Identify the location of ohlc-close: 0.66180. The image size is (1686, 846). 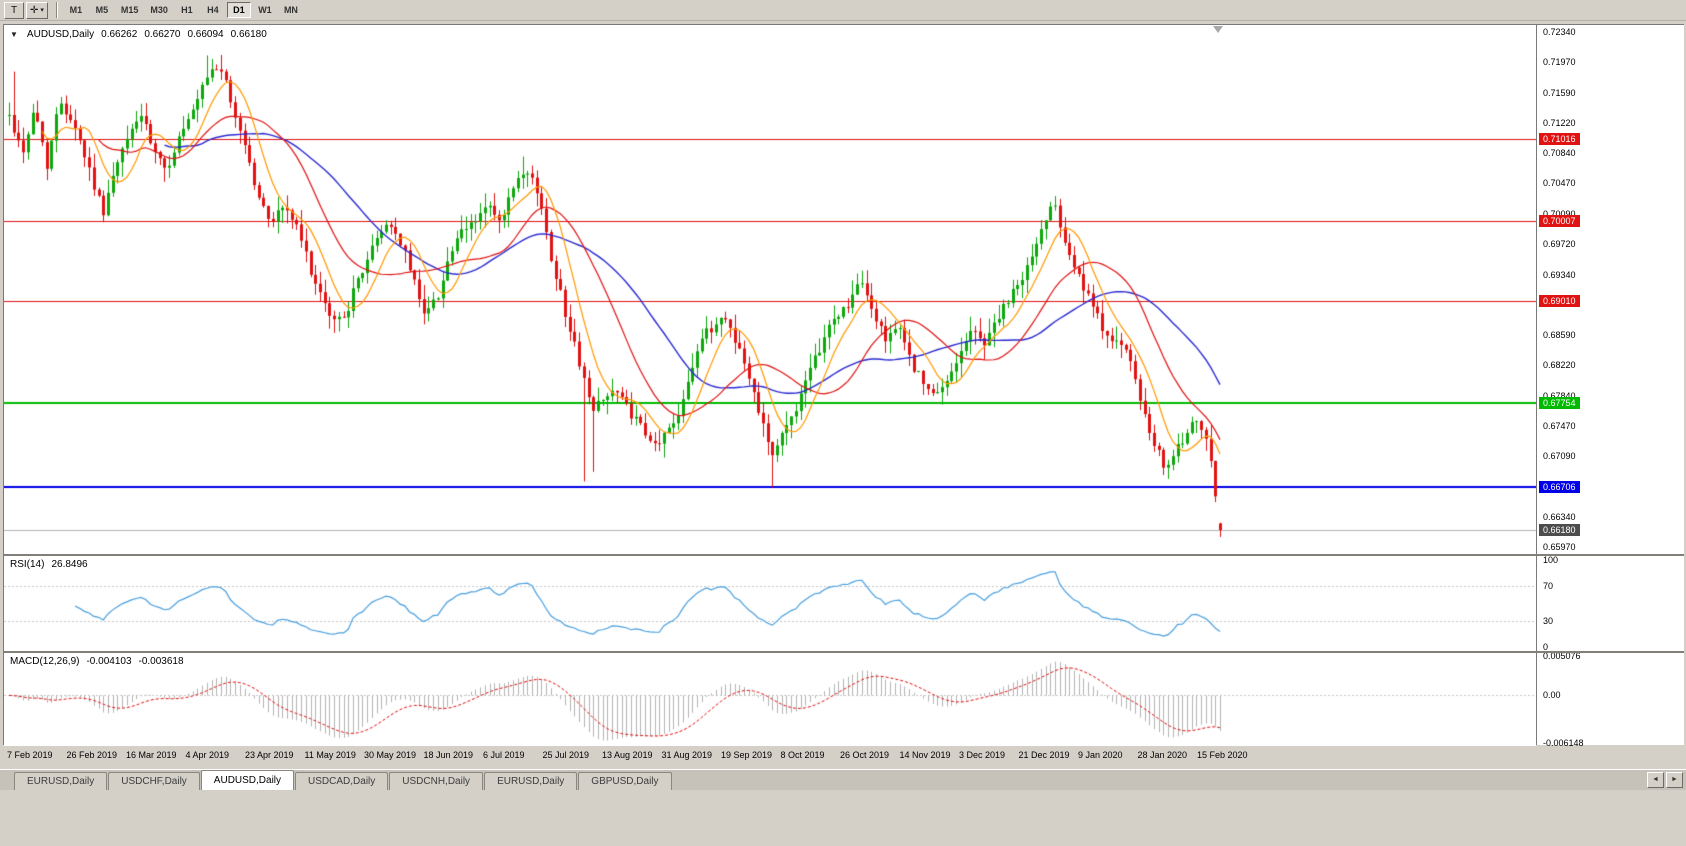
(248, 34).